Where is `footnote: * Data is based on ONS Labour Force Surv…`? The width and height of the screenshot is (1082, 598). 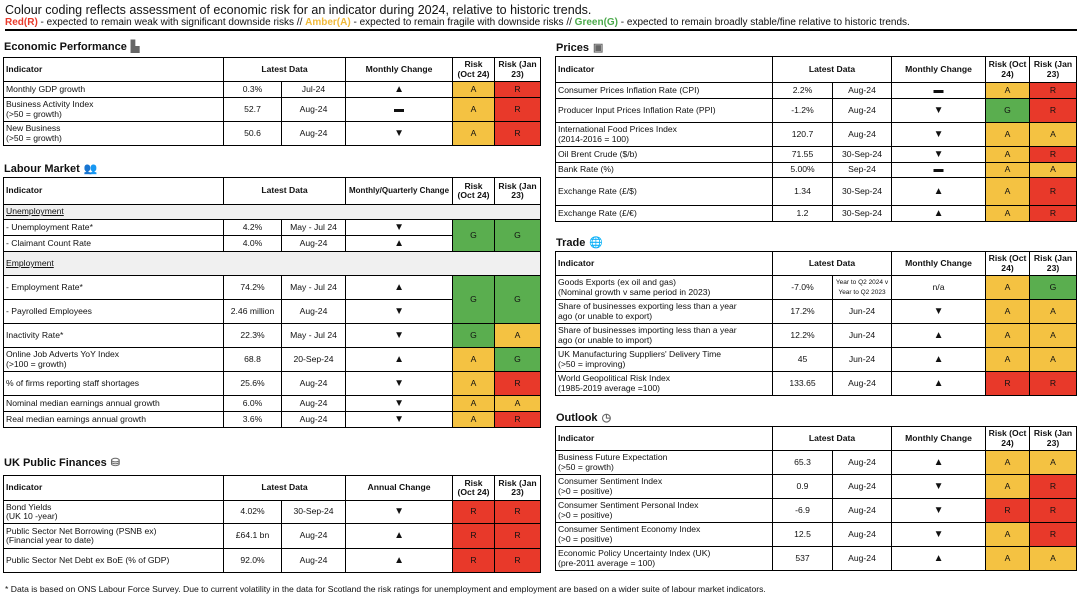 footnote: * Data is based on ONS Labour Force Surv… is located at coordinates (385, 589).